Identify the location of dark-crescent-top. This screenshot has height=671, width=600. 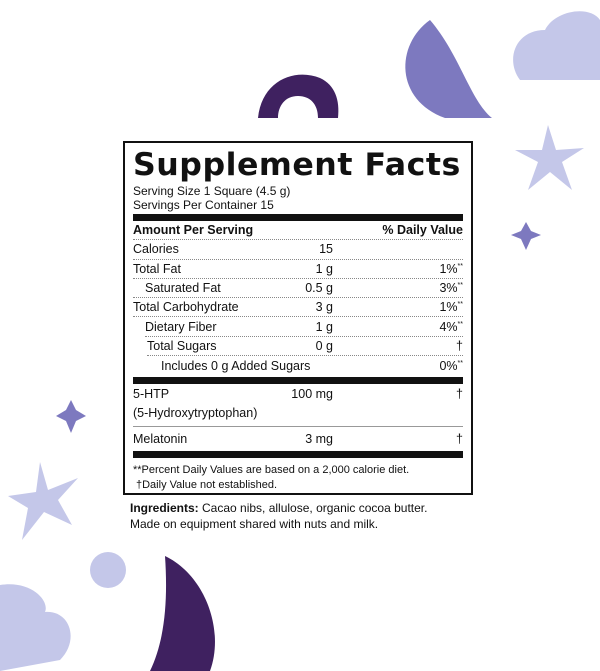
(298, 96).